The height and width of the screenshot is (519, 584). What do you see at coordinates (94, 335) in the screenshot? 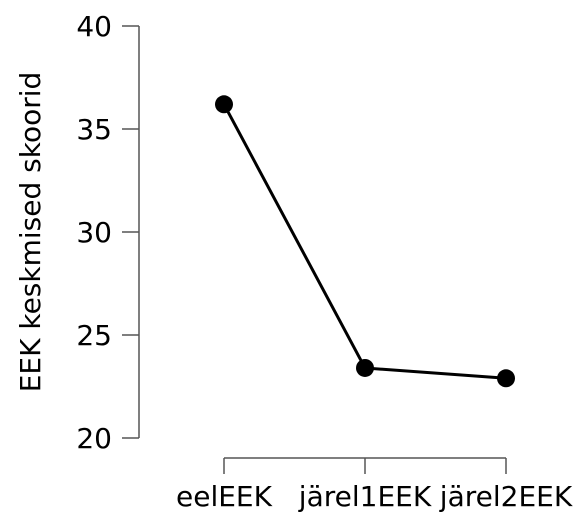
I see `y-tick-label: 25` at bounding box center [94, 335].